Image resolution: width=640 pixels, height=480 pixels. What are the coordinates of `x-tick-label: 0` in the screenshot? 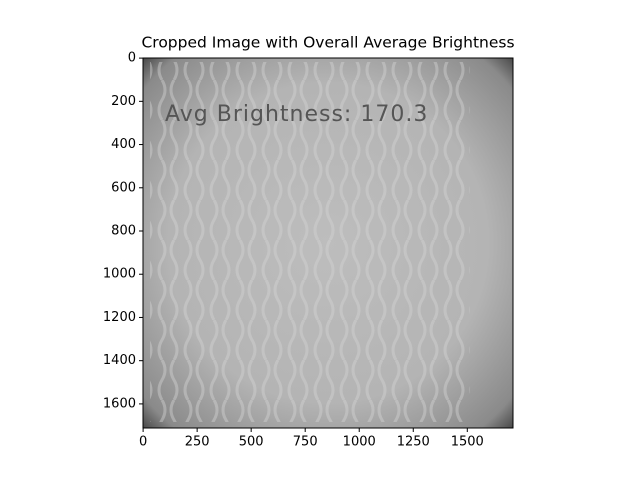 It's located at (143, 442).